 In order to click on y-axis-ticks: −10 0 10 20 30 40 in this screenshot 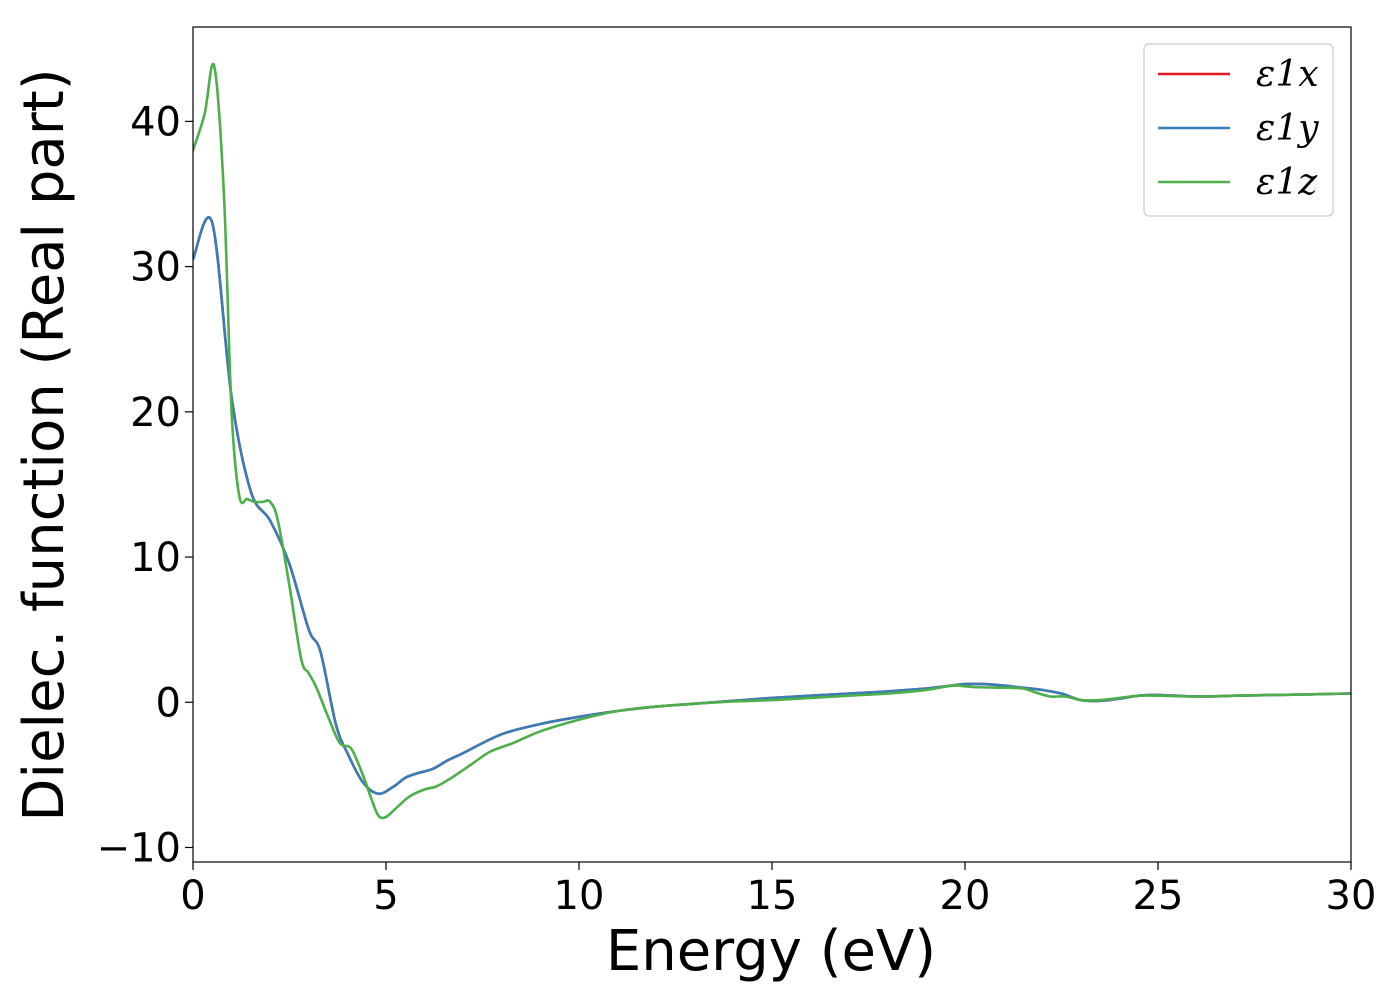, I will do `click(145, 485)`.